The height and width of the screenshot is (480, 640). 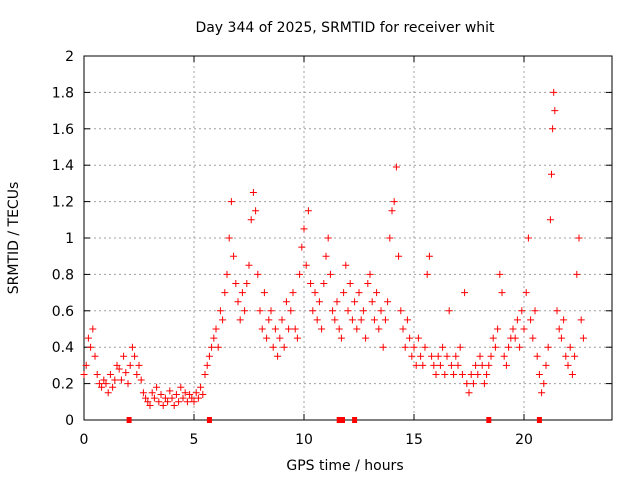 I want to click on x-tick-label: 5, so click(x=194, y=440).